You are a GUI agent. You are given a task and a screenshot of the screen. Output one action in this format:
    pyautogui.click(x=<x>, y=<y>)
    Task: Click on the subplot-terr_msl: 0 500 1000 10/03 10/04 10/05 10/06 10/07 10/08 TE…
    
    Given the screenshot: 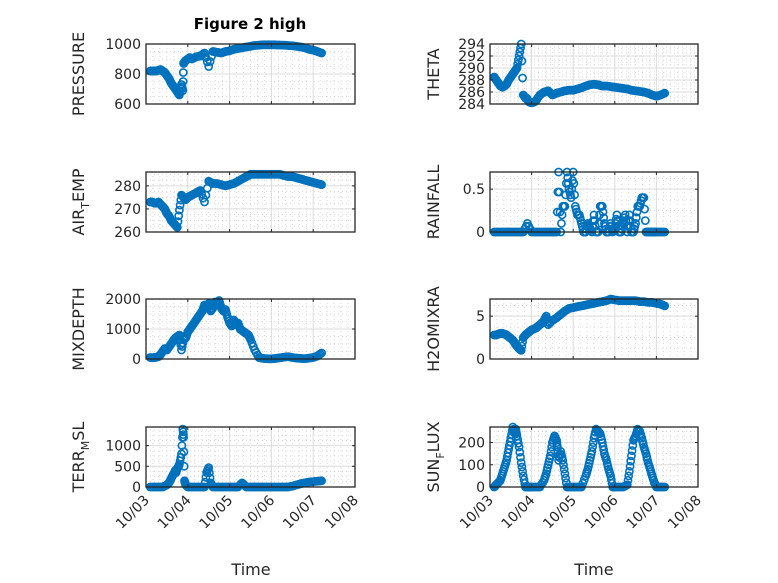 What is the action you would take?
    pyautogui.click(x=215, y=477)
    